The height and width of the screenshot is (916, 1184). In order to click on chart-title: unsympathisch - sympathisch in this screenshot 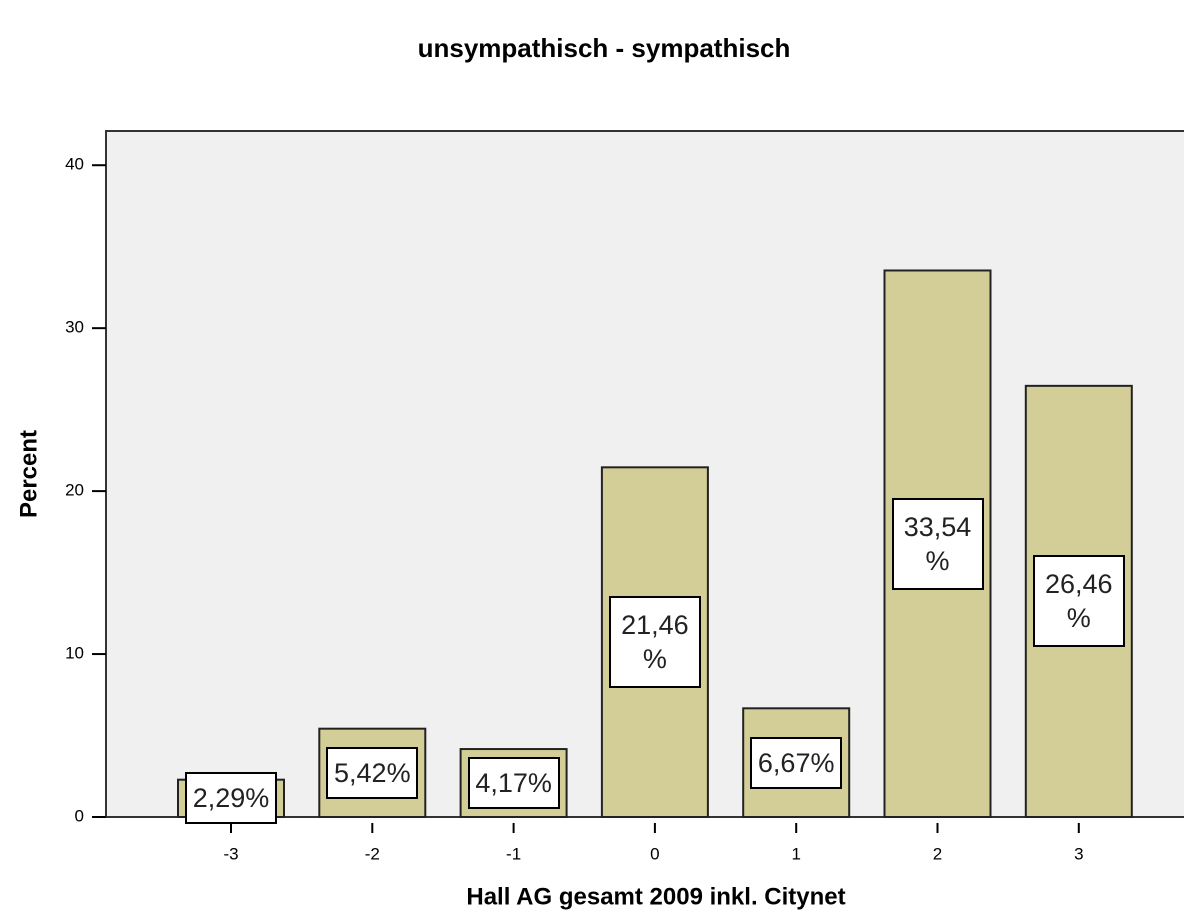, I will do `click(604, 48)`.